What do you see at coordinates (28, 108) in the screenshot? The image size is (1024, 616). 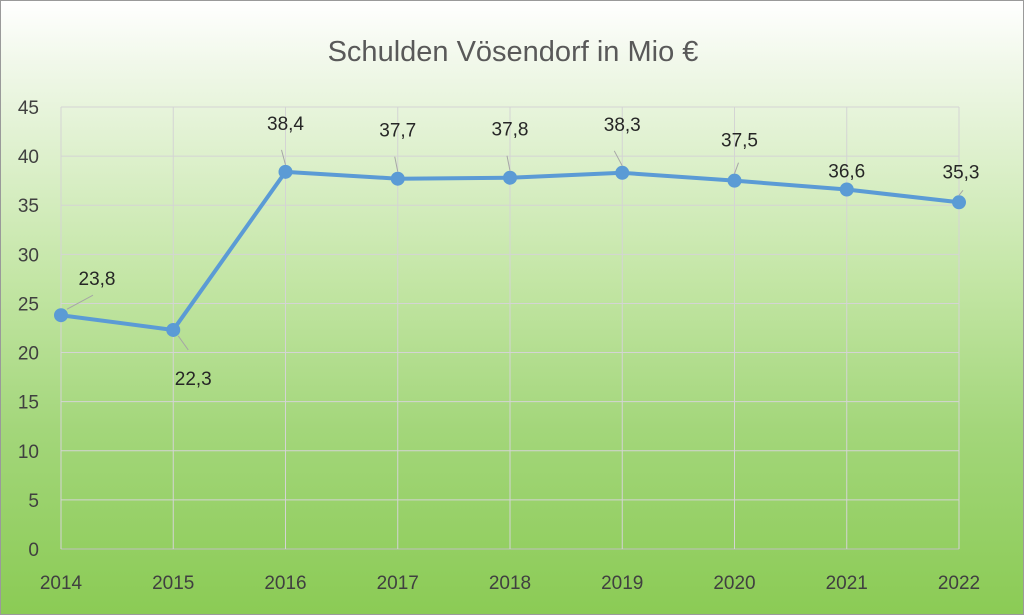 I see `y-tick-label: 45` at bounding box center [28, 108].